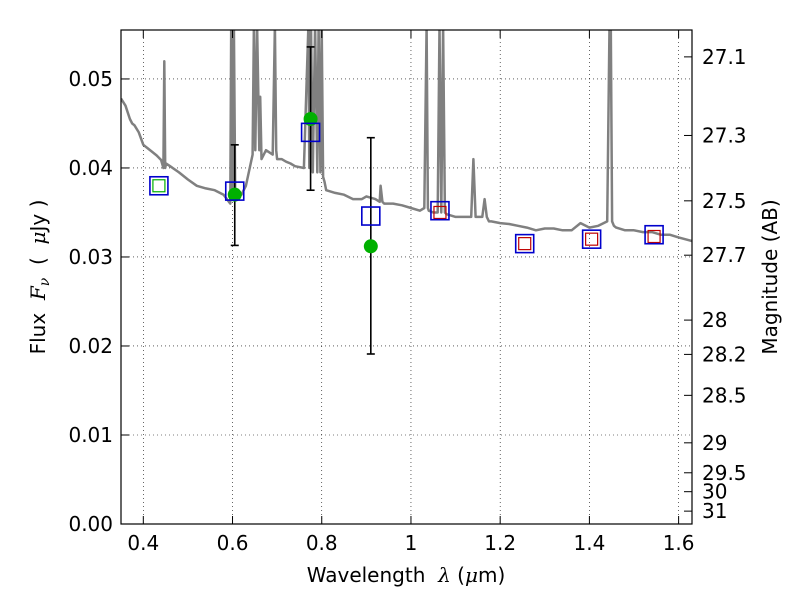 This screenshot has height=600, width=800. Describe the element at coordinates (724, 354) in the screenshot. I see `y2-tick-label: 28.2` at that location.